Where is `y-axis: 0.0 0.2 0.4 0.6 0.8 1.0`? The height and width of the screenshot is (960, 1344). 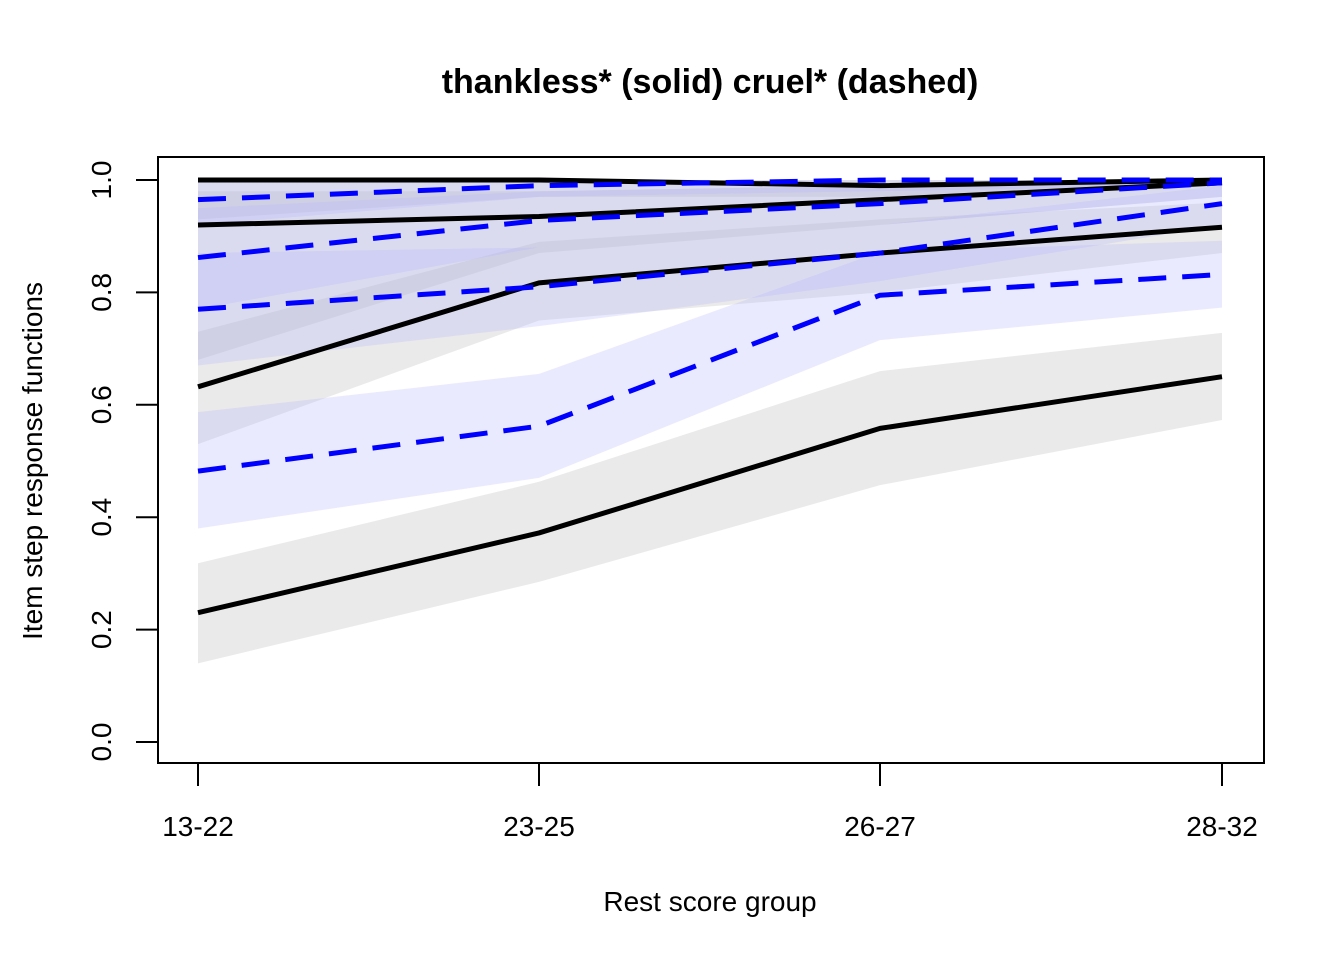 y-axis: 0.0 0.2 0.4 0.6 0.8 1.0 is located at coordinates (122, 461).